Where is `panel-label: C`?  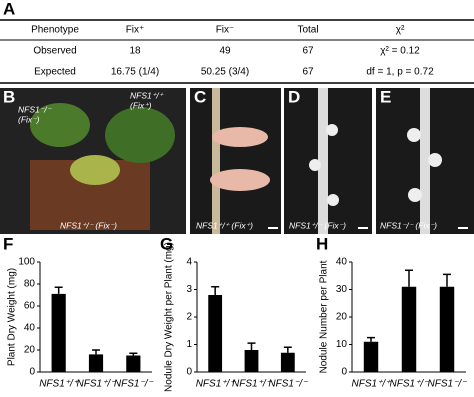 panel-label: C is located at coordinates (200, 96).